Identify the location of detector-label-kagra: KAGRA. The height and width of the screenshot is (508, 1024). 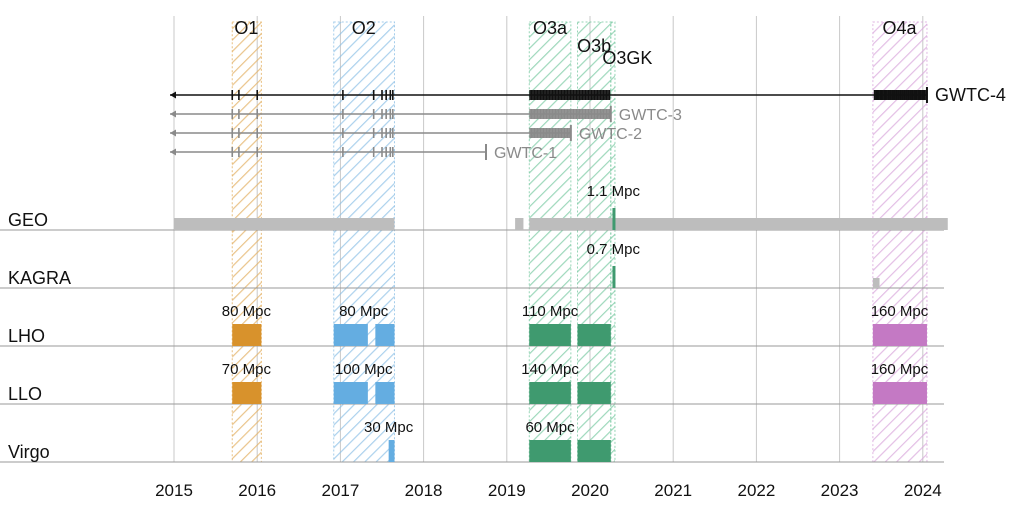
(39, 278).